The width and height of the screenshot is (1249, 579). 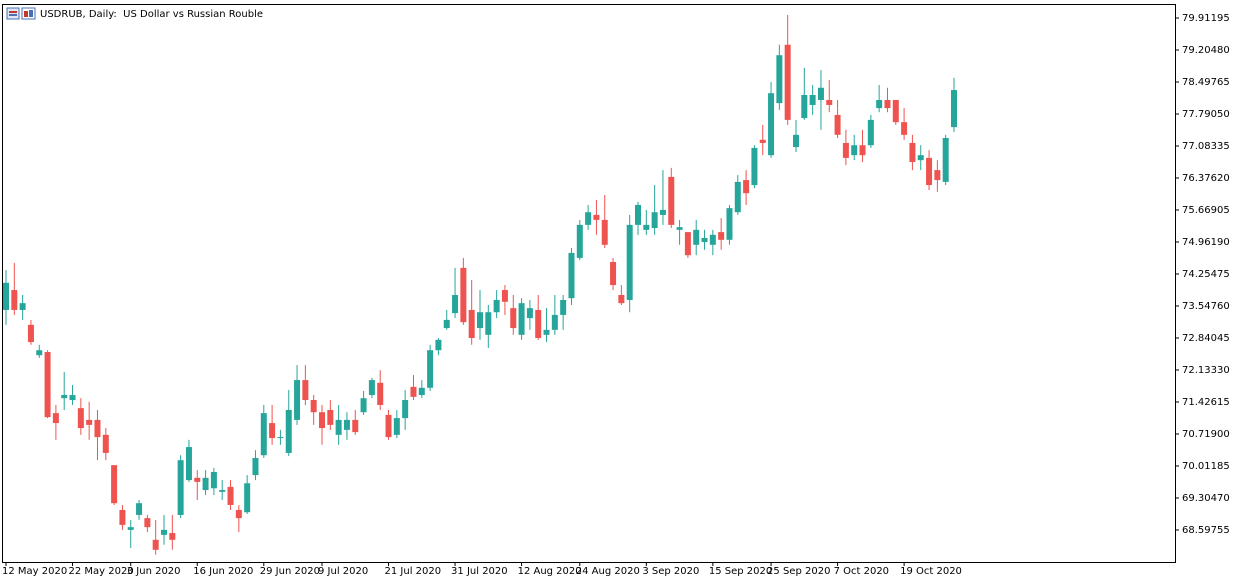 I want to click on y-tick-label: 76.37620, so click(x=1206, y=178).